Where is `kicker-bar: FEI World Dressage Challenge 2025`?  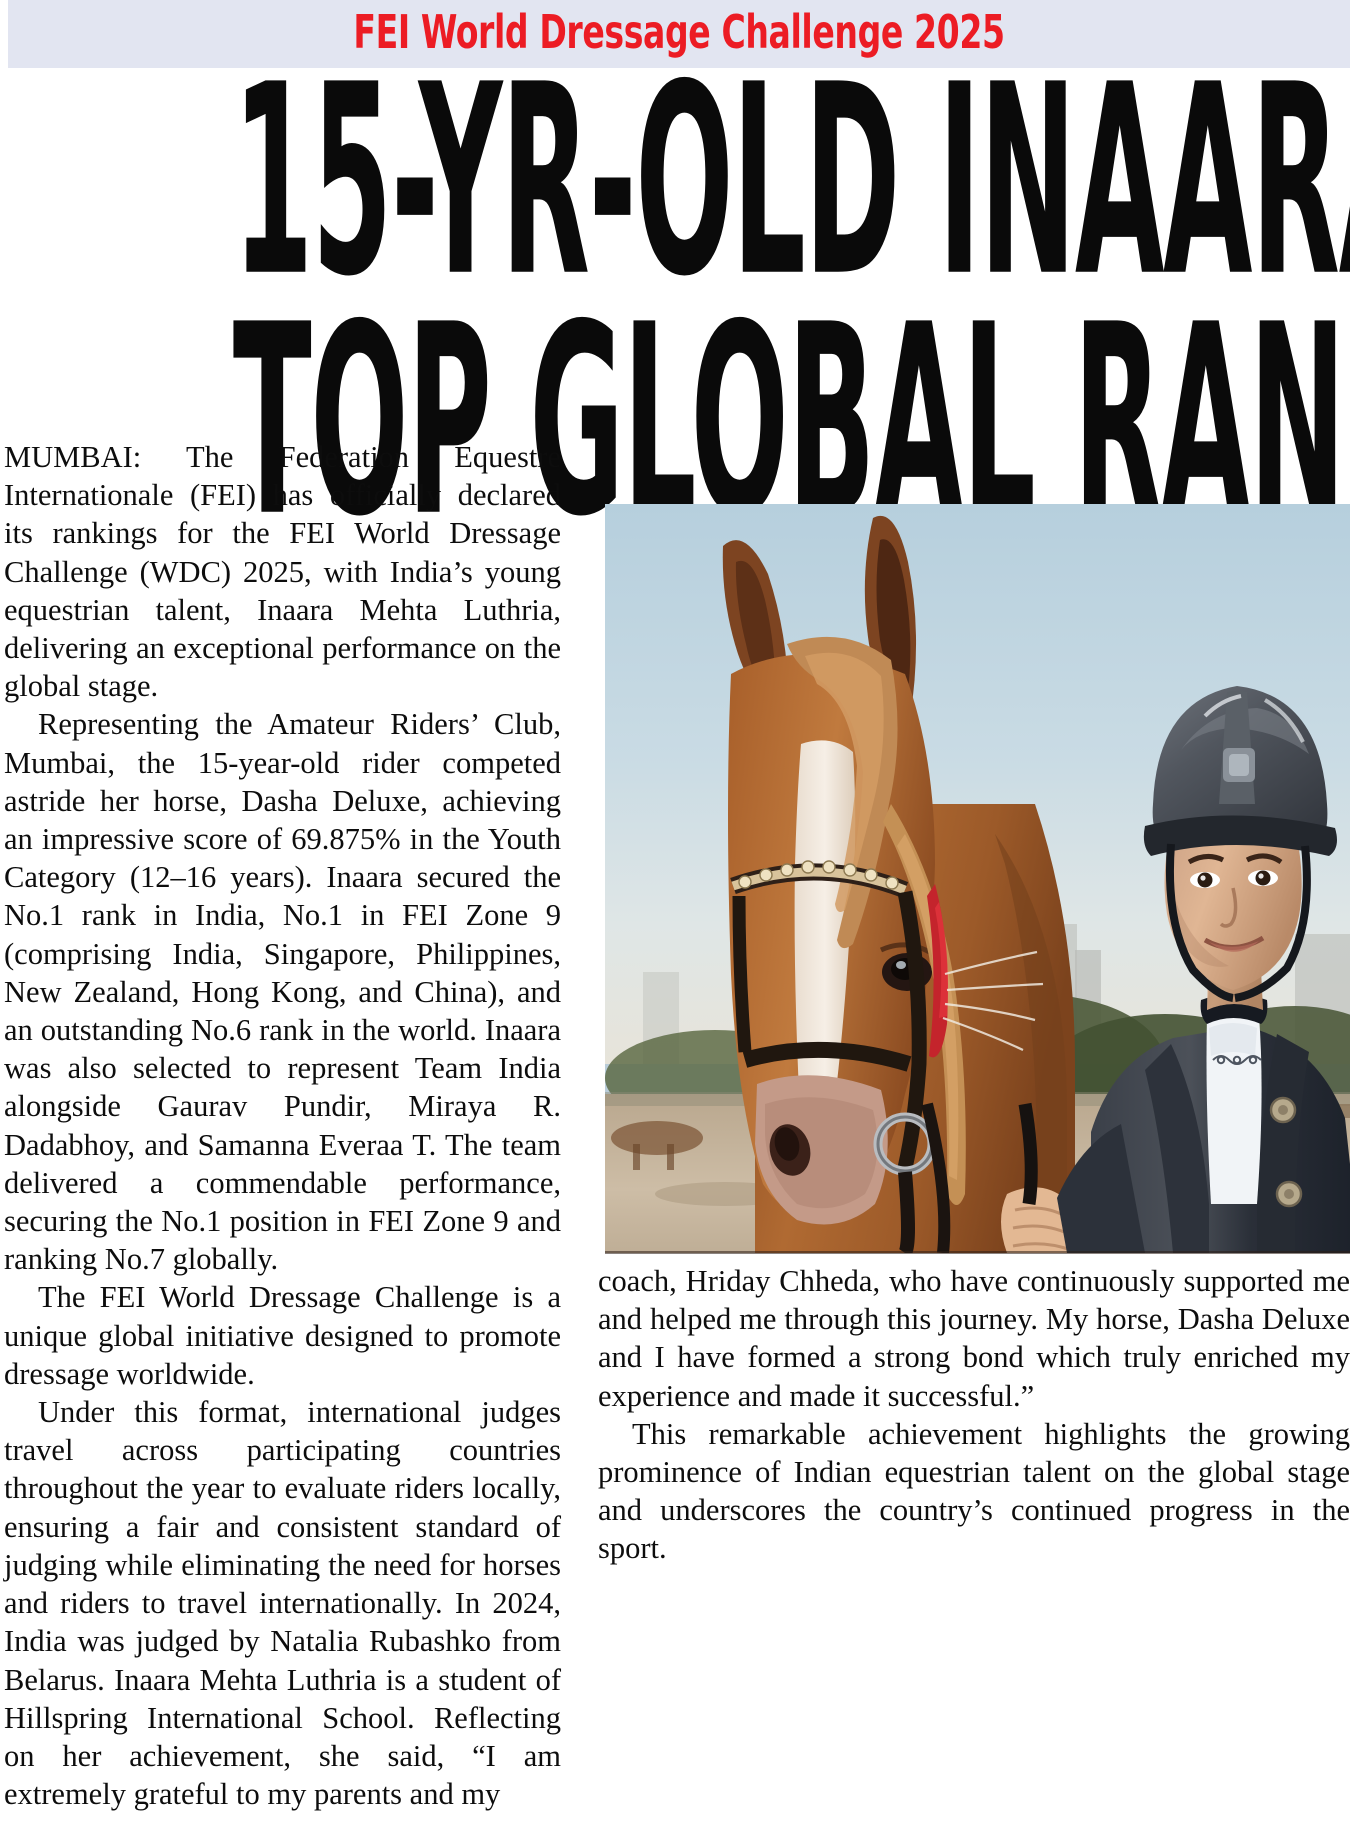
kicker-bar: FEI World Dressage Challenge 2025 is located at coordinates (679, 34).